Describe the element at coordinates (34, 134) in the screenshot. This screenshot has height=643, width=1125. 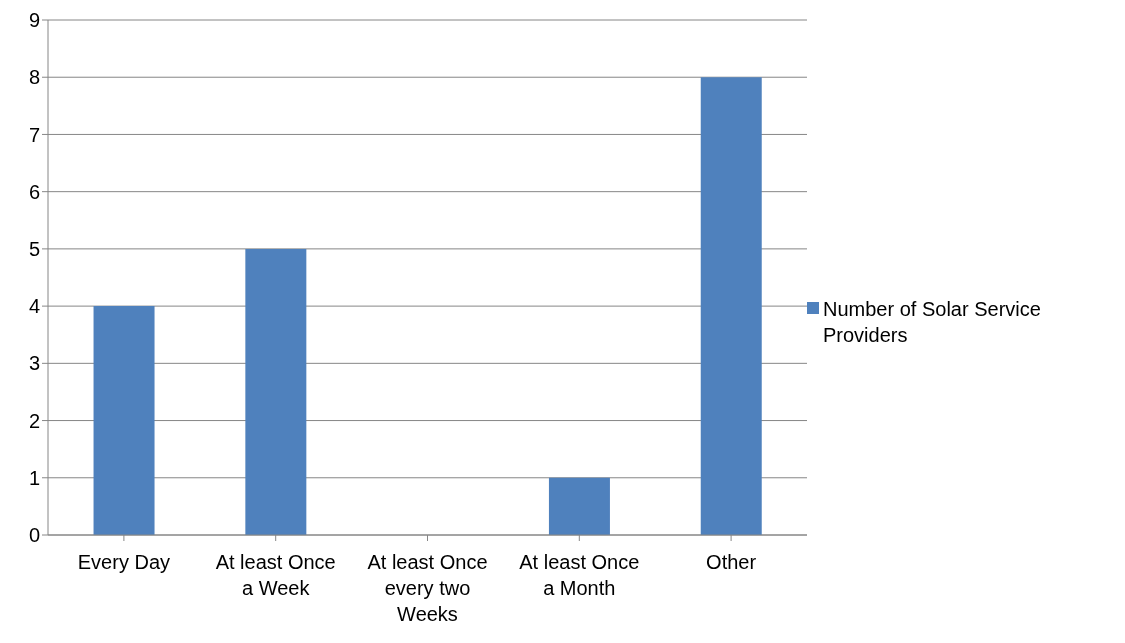
I see `y-tick-label: 7` at that location.